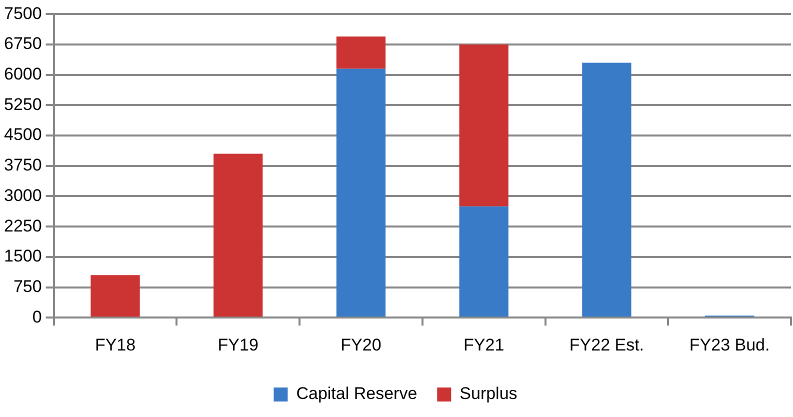  Describe the element at coordinates (37, 316) in the screenshot. I see `y-tick-label: 0` at that location.